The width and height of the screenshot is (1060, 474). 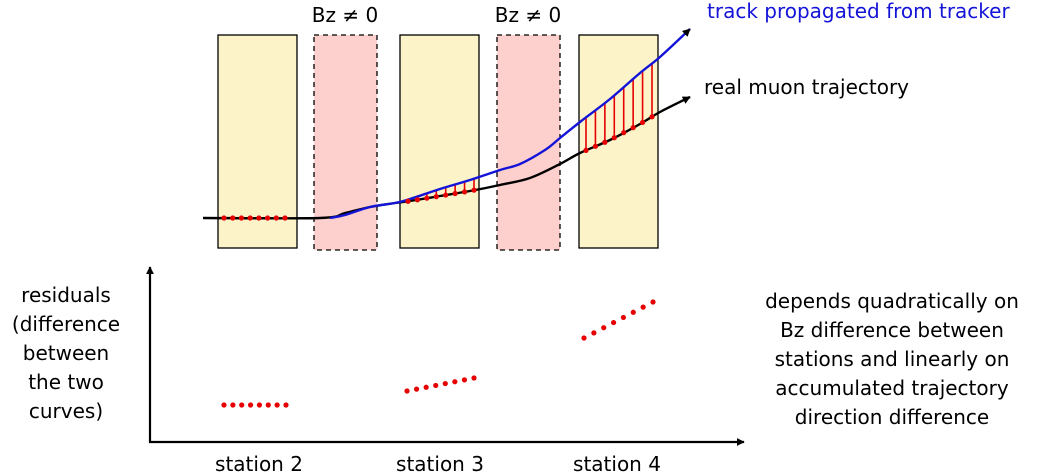 I want to click on note-line: direction difference, so click(x=892, y=417).